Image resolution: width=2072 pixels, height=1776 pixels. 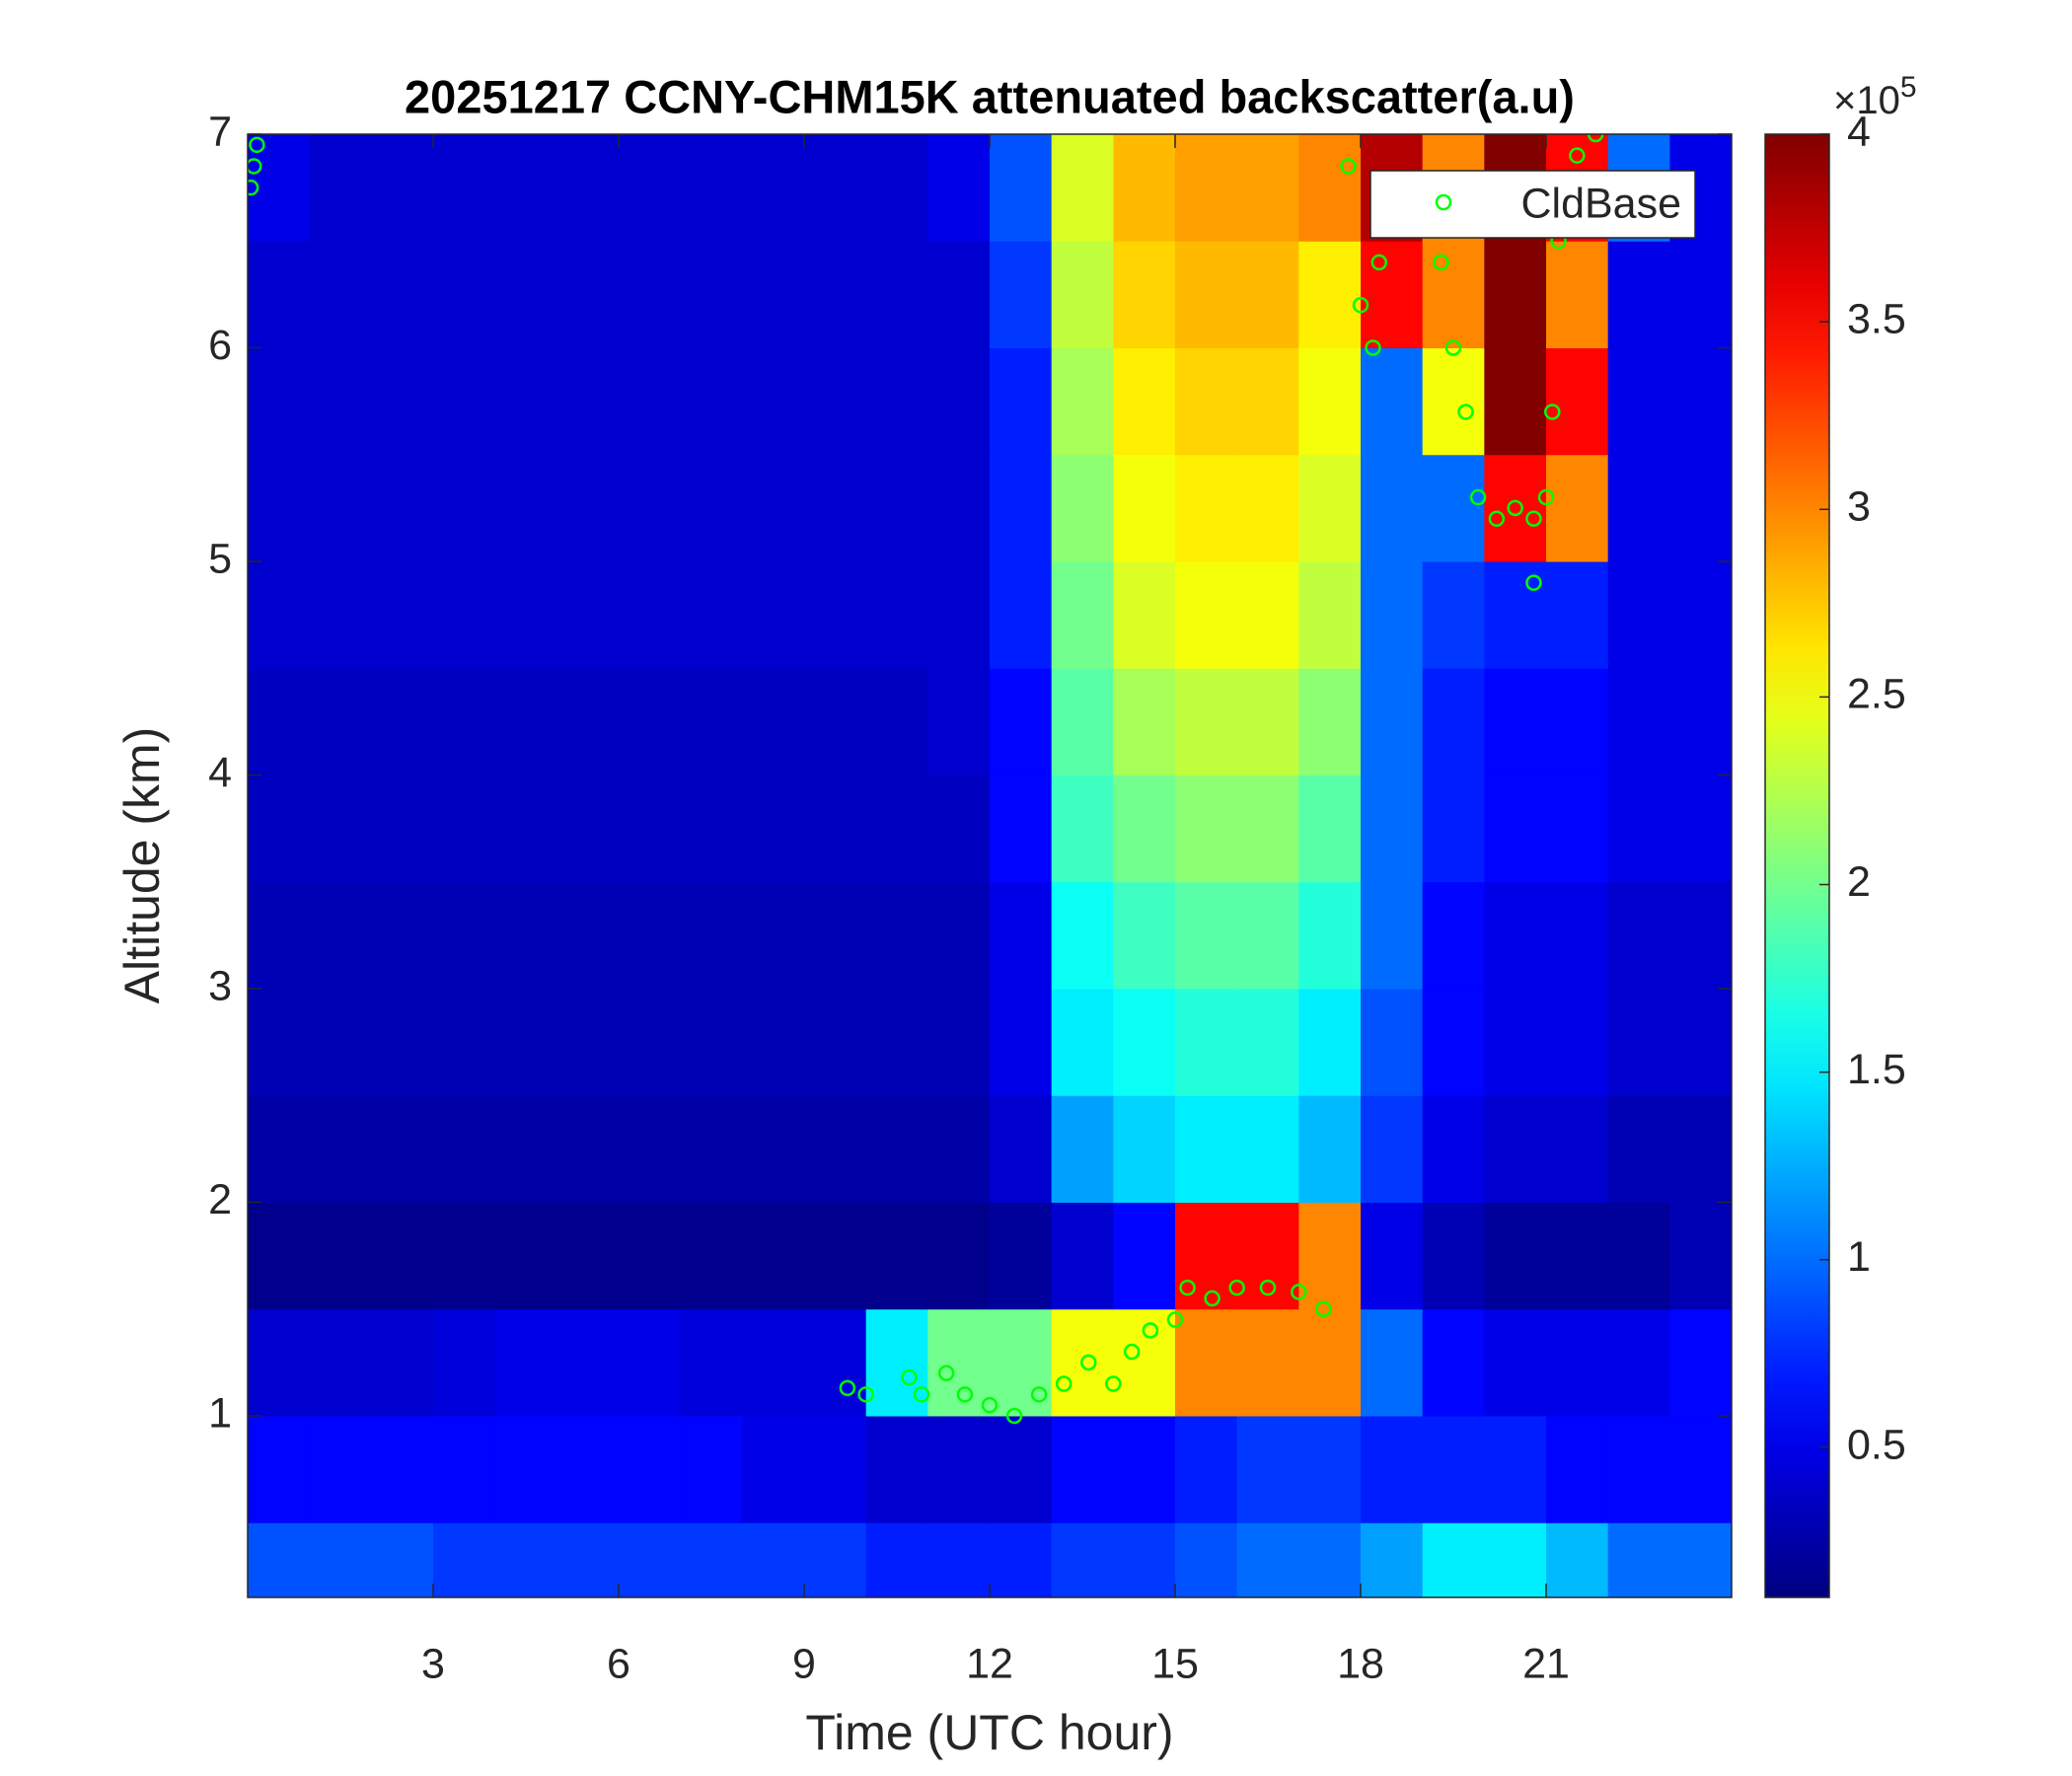 What do you see at coordinates (220, 1413) in the screenshot?
I see `y-tick-label: 1` at bounding box center [220, 1413].